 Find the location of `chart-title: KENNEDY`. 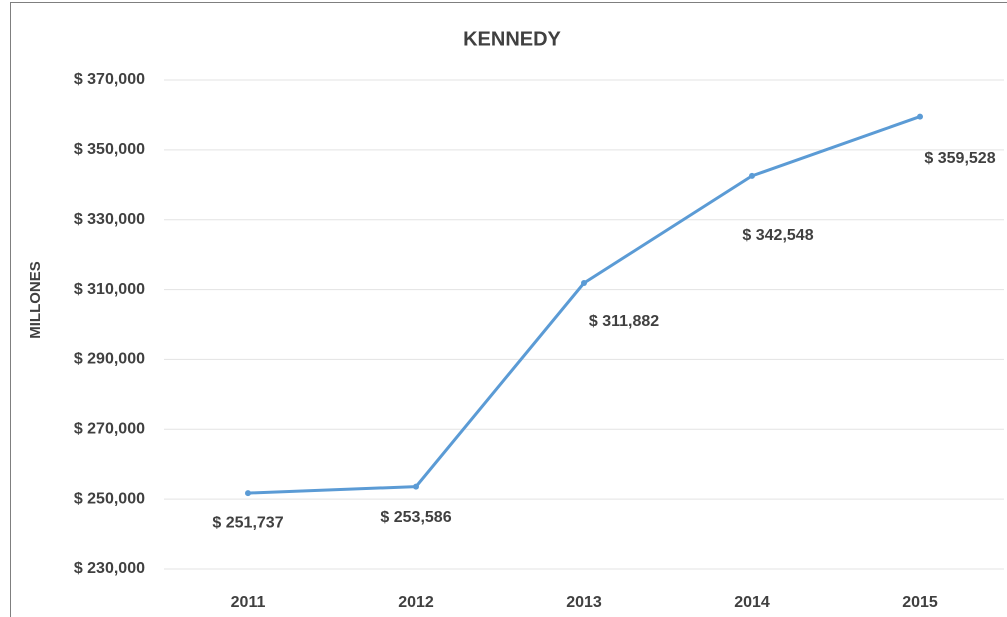

chart-title: KENNEDY is located at coordinates (512, 39).